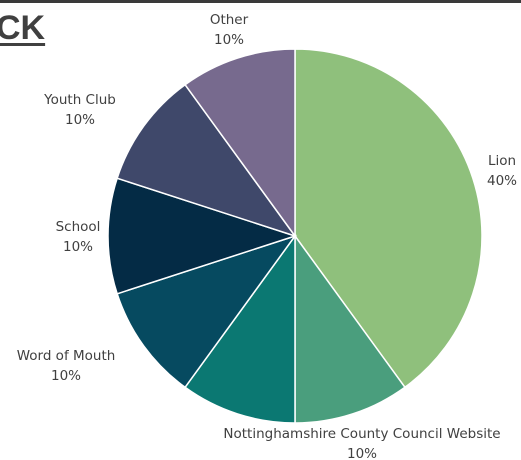 The height and width of the screenshot is (460, 521). What do you see at coordinates (260, 1) in the screenshot?
I see `top-rule` at bounding box center [260, 1].